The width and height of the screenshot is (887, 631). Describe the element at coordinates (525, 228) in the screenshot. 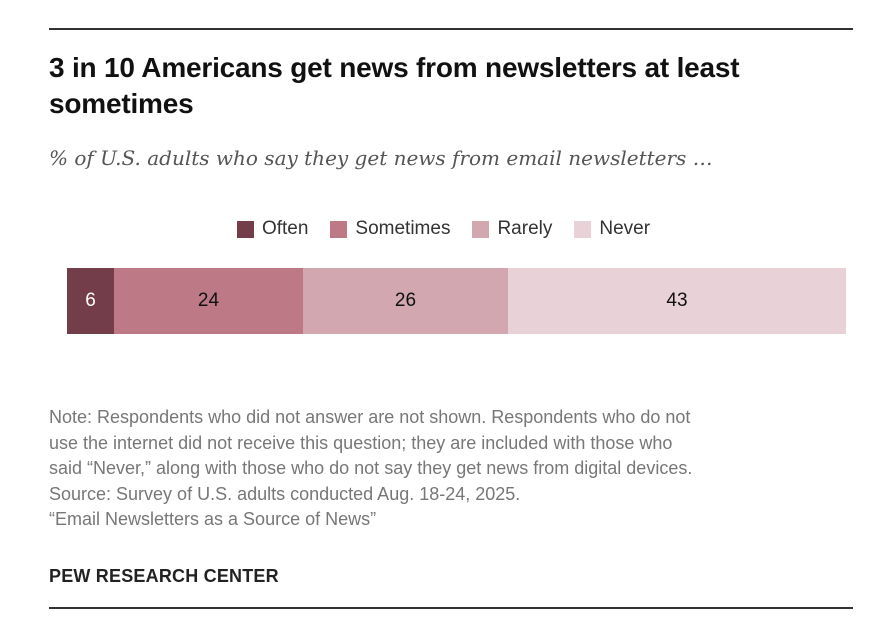

I see `legend-label: Rarely` at that location.